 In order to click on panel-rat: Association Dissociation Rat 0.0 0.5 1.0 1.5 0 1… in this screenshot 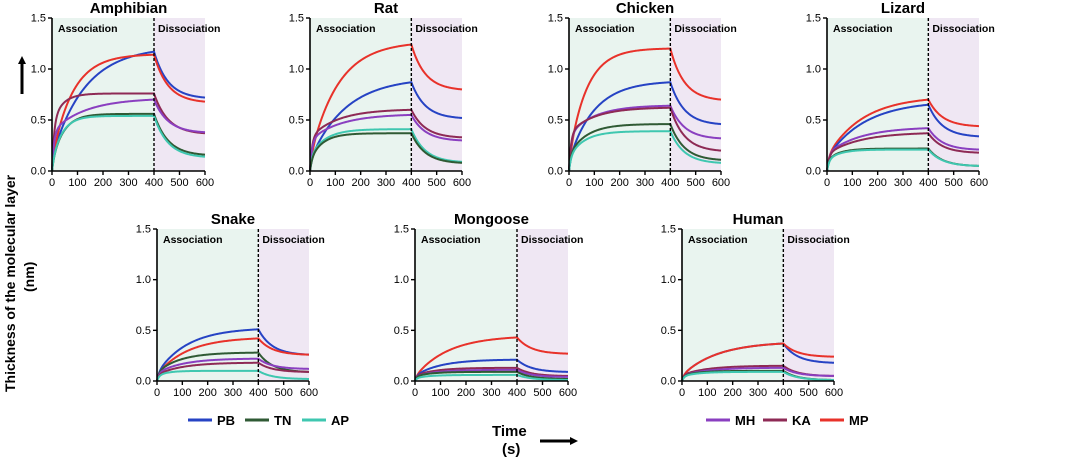, I will do `click(383, 94)`.